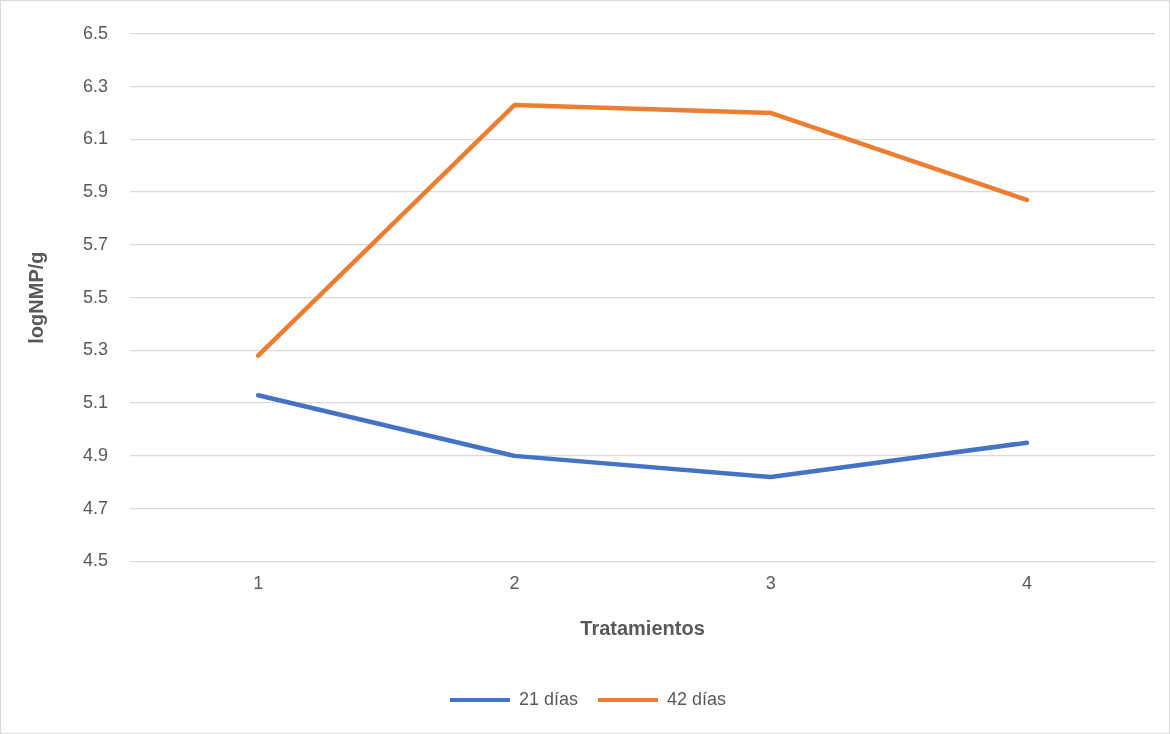 The width and height of the screenshot is (1170, 734). Describe the element at coordinates (258, 583) in the screenshot. I see `x-tick-label: 1` at that location.